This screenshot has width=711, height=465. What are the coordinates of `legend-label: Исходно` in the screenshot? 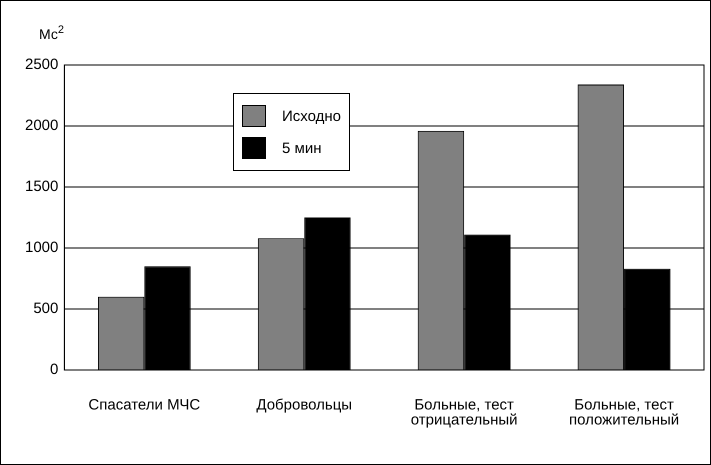 It's located at (312, 116).